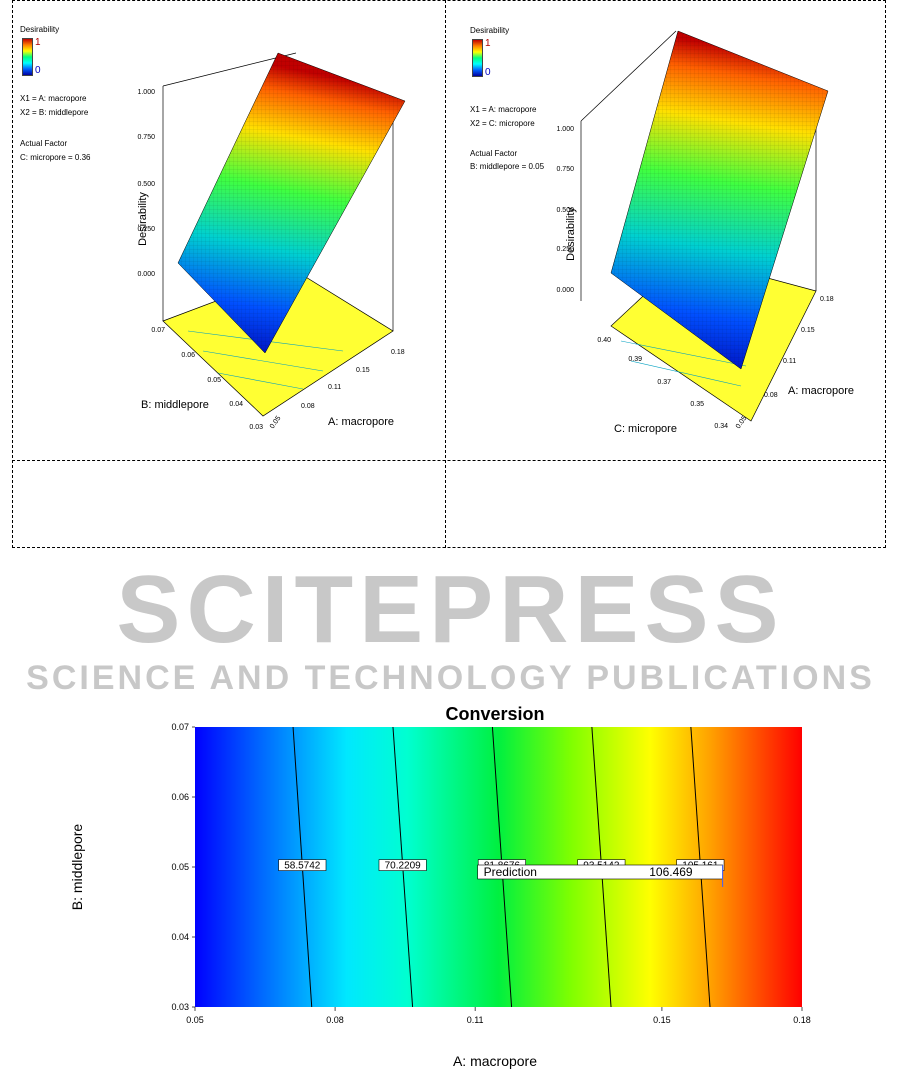 The image size is (901, 1075). I want to click on prediction-label: Prediction, so click(510, 872).